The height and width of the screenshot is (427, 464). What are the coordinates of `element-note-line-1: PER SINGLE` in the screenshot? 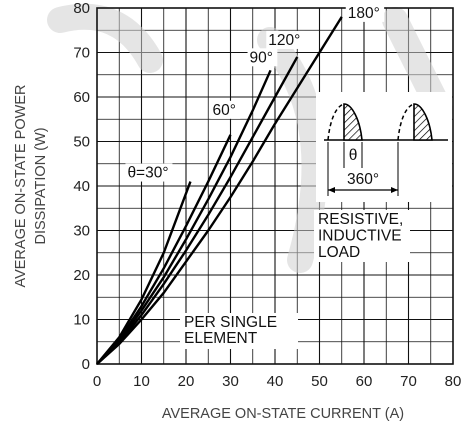 It's located at (230, 322).